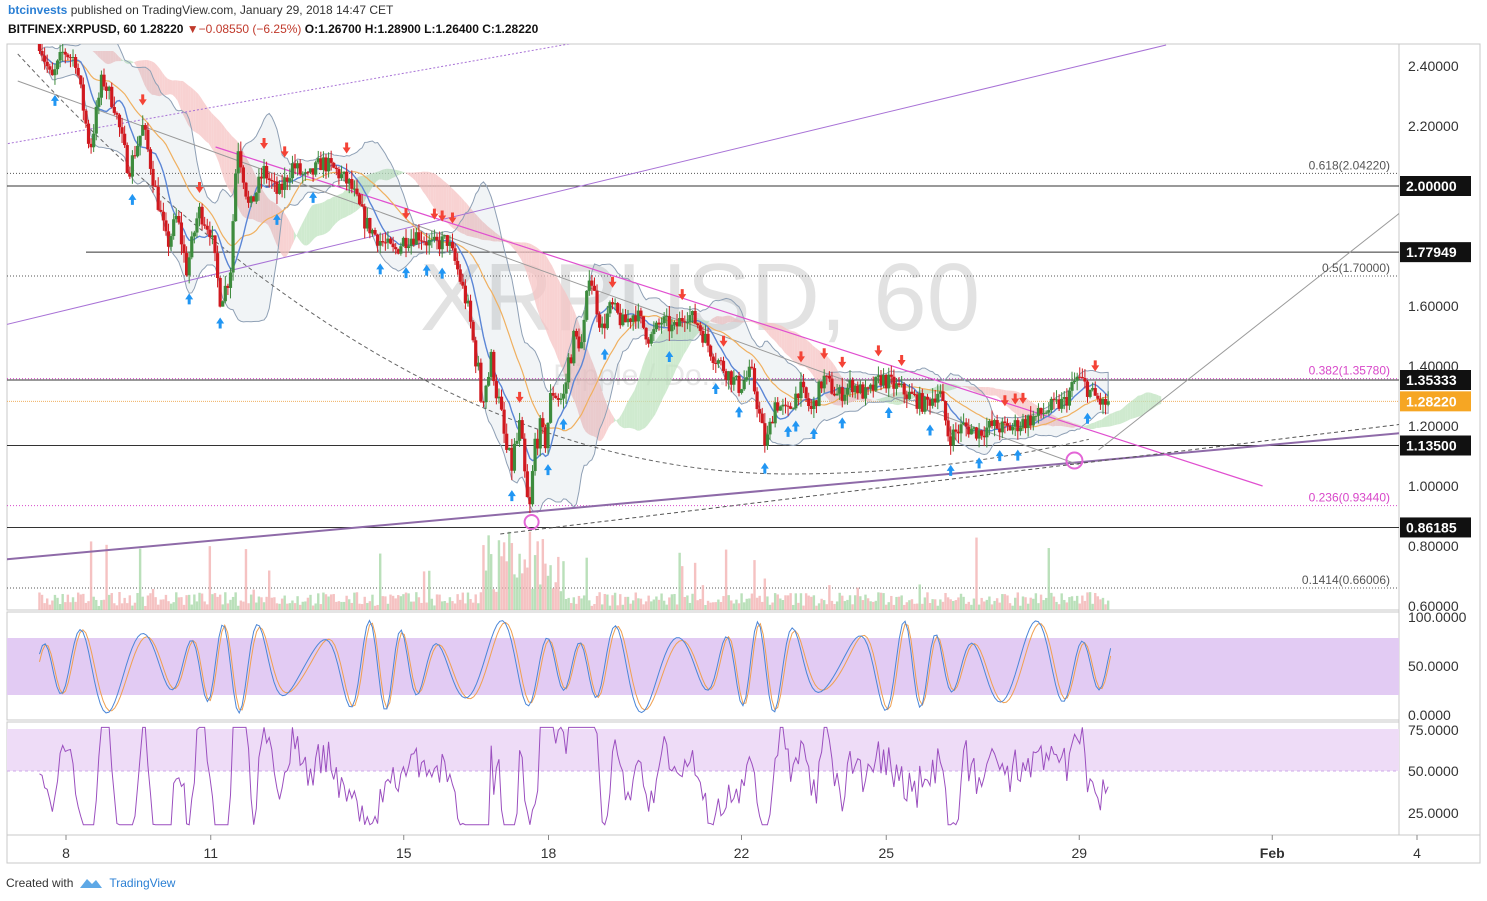 The height and width of the screenshot is (901, 1487). I want to click on price-label-text: 1.35333, so click(1431, 380).